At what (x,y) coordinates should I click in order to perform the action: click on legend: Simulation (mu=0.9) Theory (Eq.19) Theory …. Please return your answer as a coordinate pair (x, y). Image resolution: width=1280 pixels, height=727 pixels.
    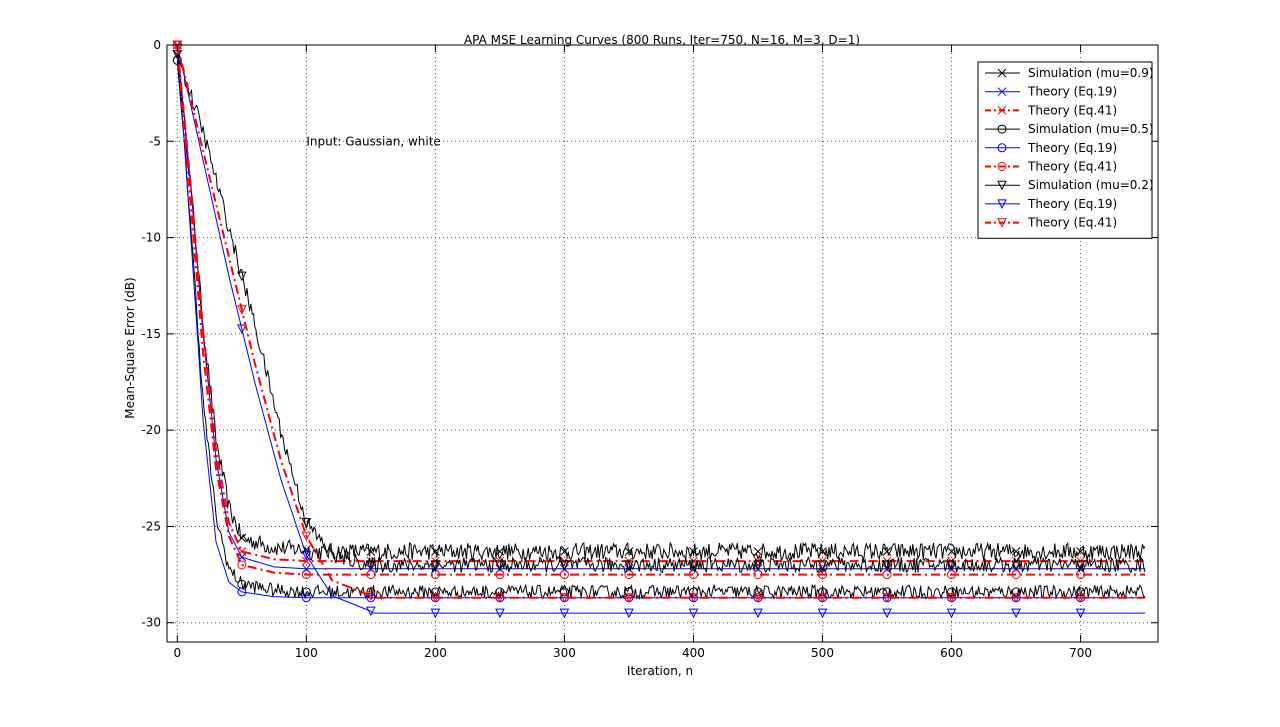
    Looking at the image, I should click on (1065, 150).